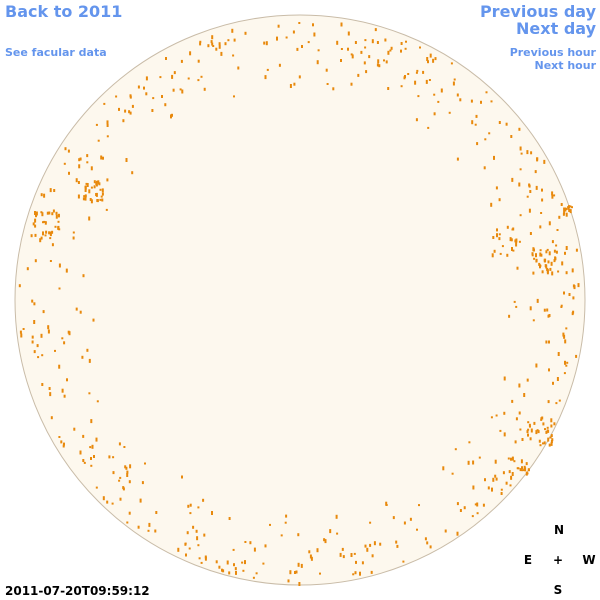  Describe the element at coordinates (566, 65) in the screenshot. I see `next-hour-link: Next hour` at that location.